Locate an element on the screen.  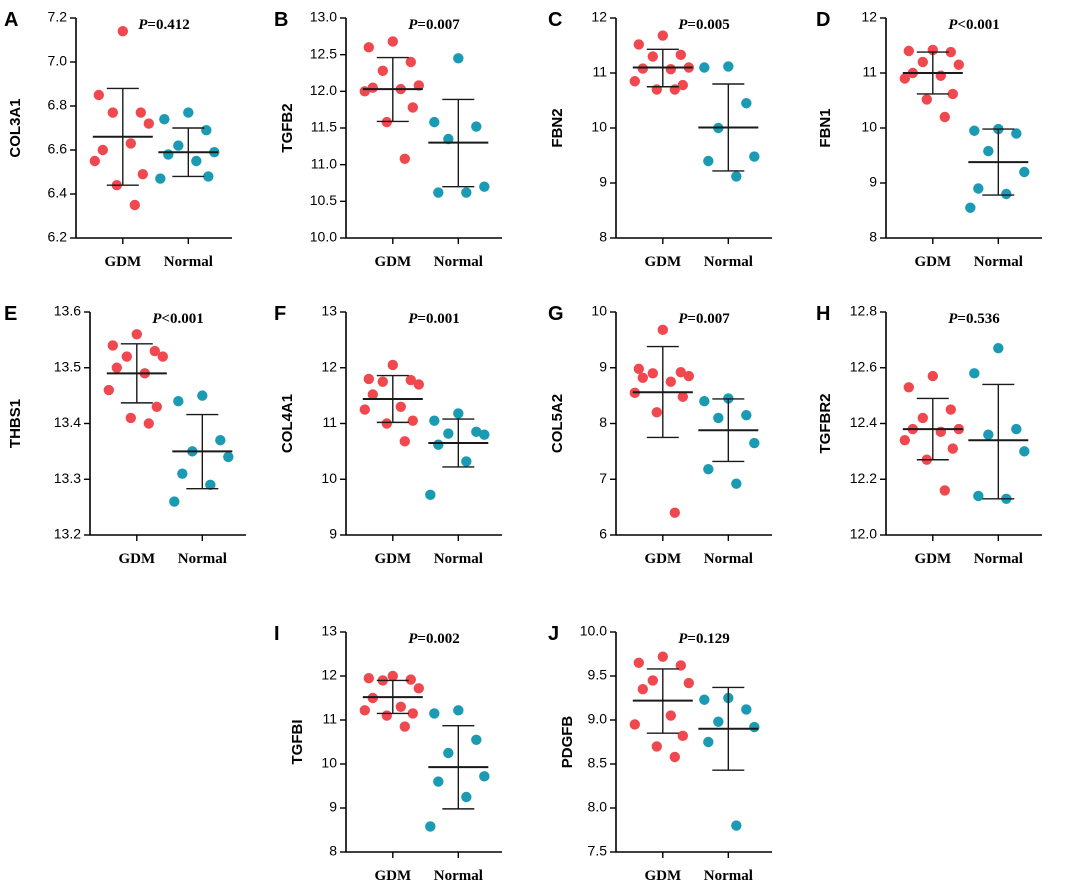
y-axis-label: FBN1 is located at coordinates (825, 127).